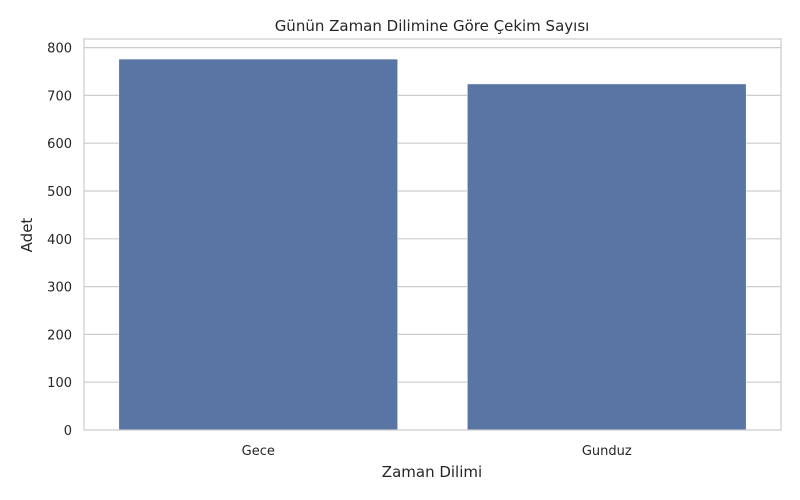  What do you see at coordinates (59, 49) in the screenshot?
I see `y-tick-label: 800` at bounding box center [59, 49].